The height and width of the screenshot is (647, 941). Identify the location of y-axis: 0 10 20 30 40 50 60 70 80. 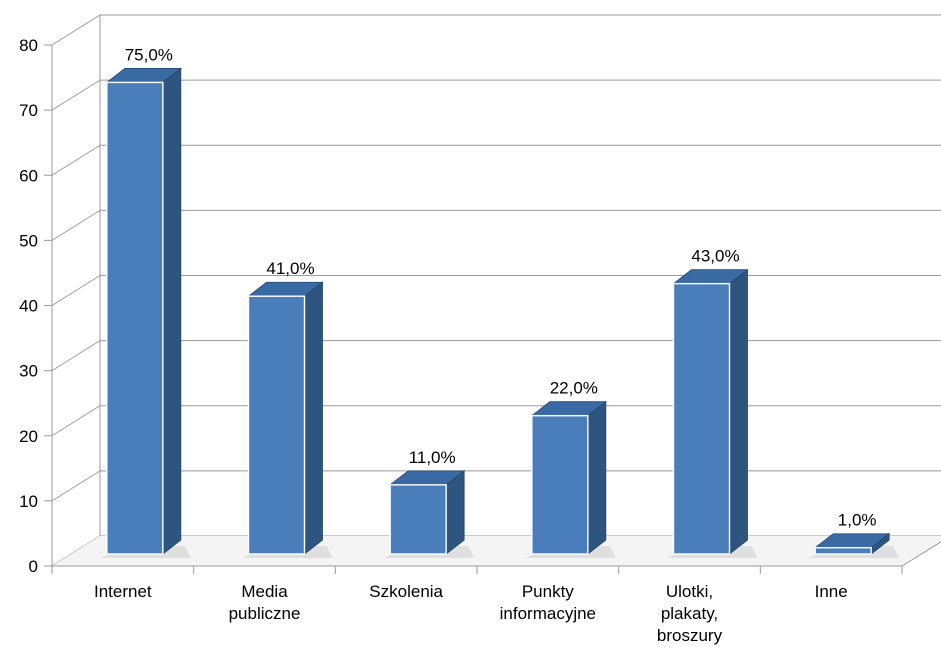
(60, 295).